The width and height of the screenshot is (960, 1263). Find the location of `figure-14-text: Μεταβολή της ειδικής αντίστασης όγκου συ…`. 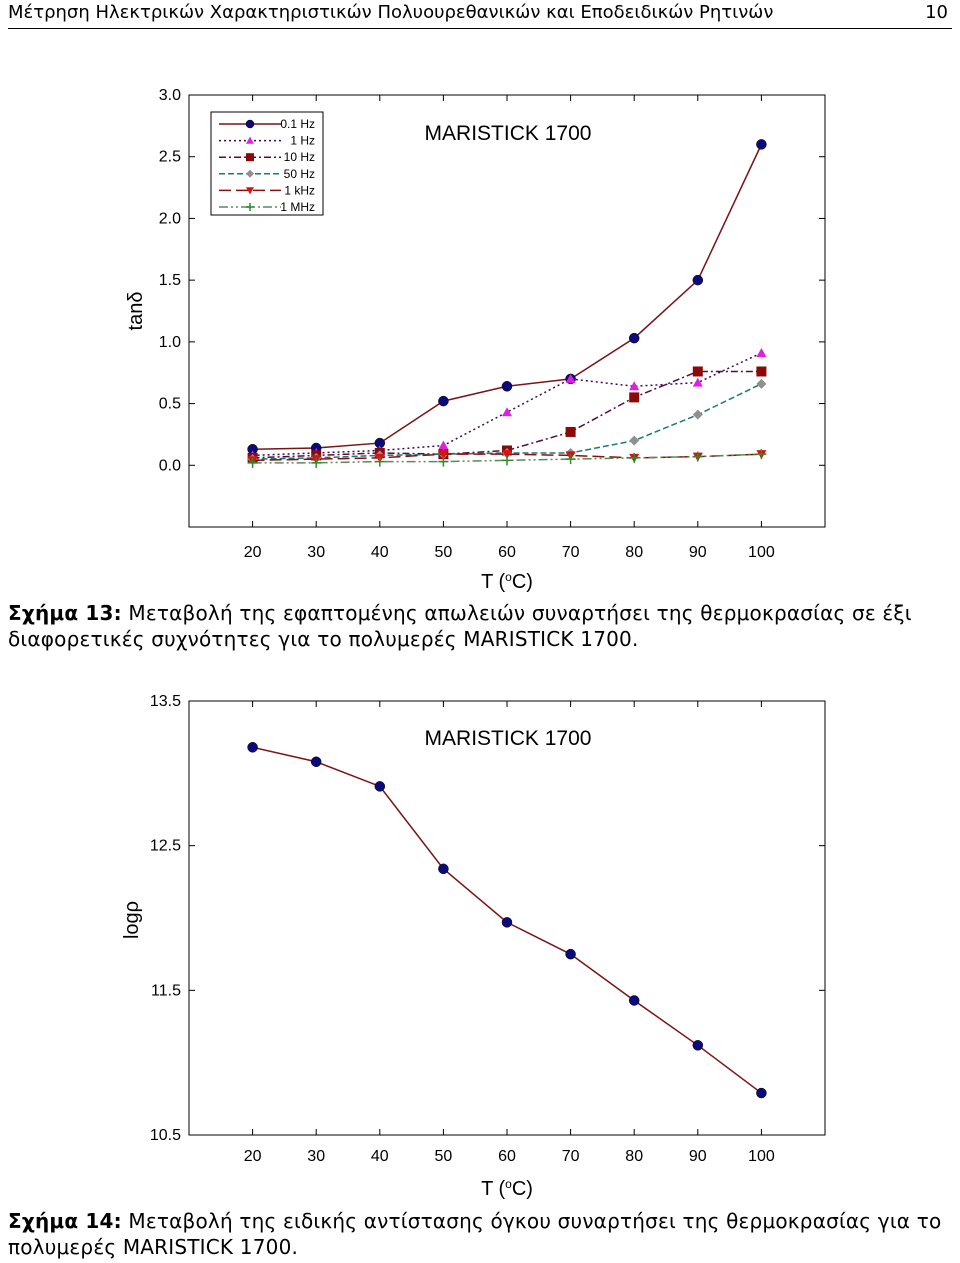

figure-14-text: Μεταβολή της ειδικής αντίστασης όγκου συ… is located at coordinates (475, 1234).